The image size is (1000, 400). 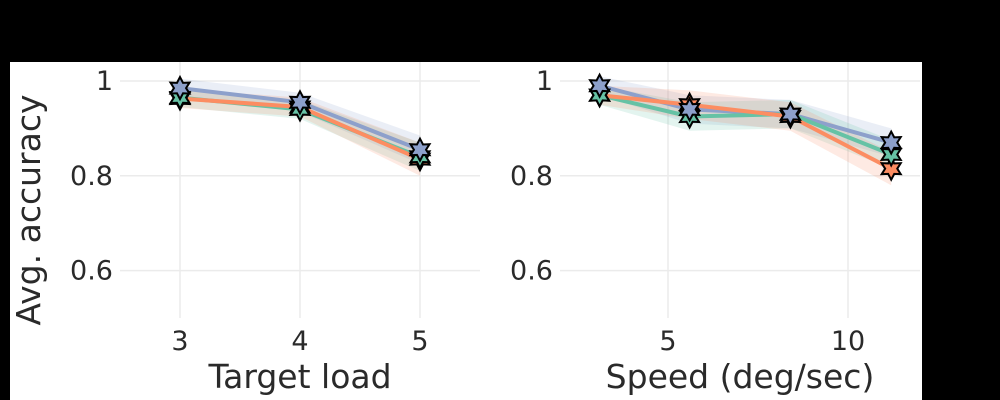 What do you see at coordinates (299, 376) in the screenshot?
I see `x-axis-title: Target load` at bounding box center [299, 376].